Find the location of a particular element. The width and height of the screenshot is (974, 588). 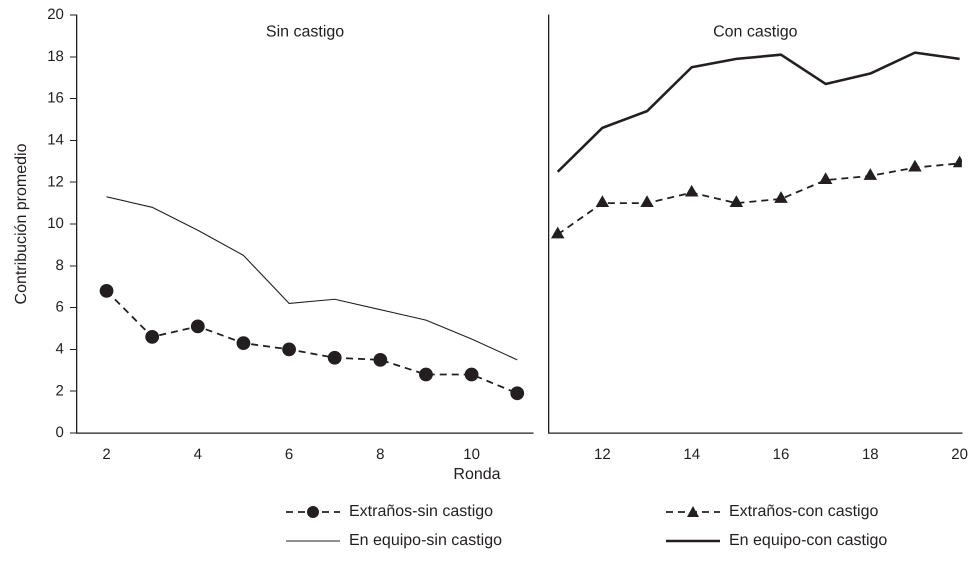

text: Sin castigo is located at coordinates (305, 31).